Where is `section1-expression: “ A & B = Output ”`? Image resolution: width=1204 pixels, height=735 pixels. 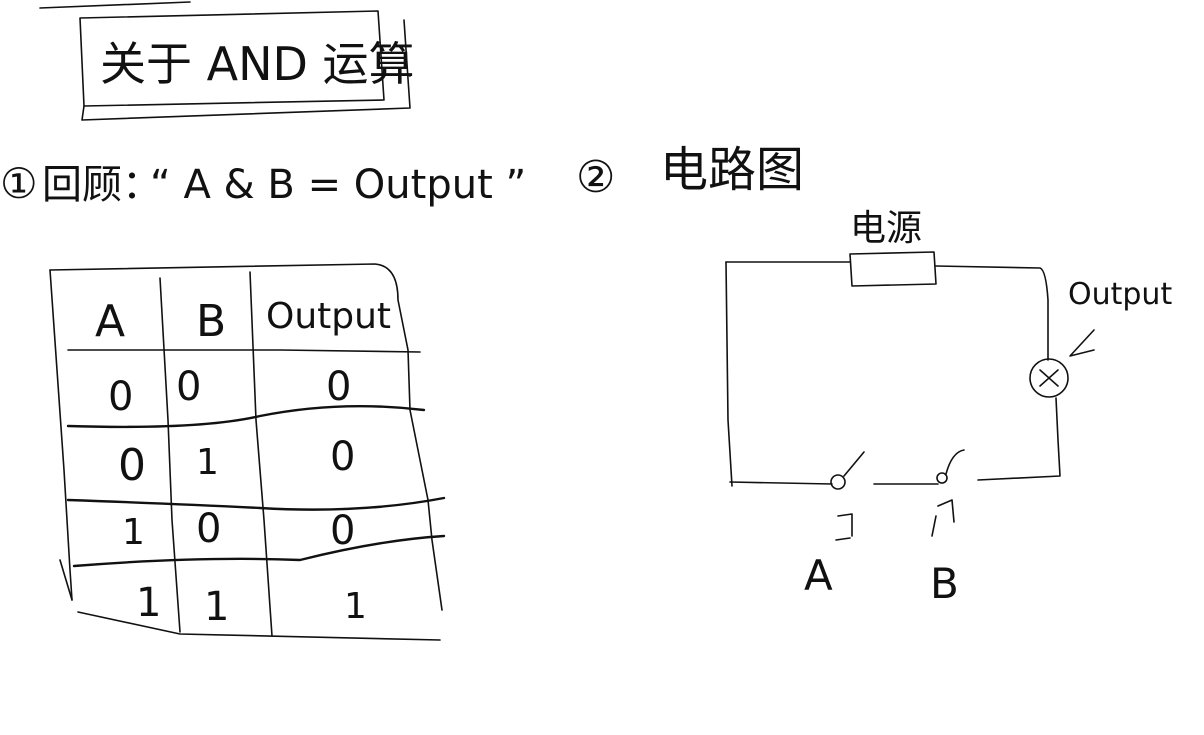 section1-expression: “ A & B = Output ” is located at coordinates (338, 185).